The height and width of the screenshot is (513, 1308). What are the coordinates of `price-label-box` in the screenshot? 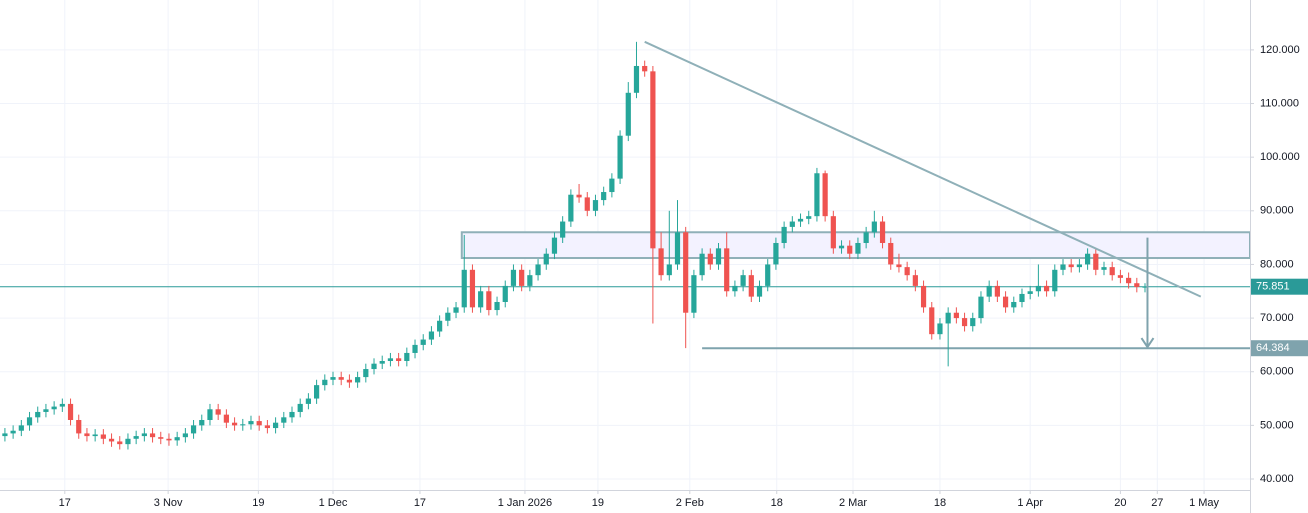 It's located at (1279, 286).